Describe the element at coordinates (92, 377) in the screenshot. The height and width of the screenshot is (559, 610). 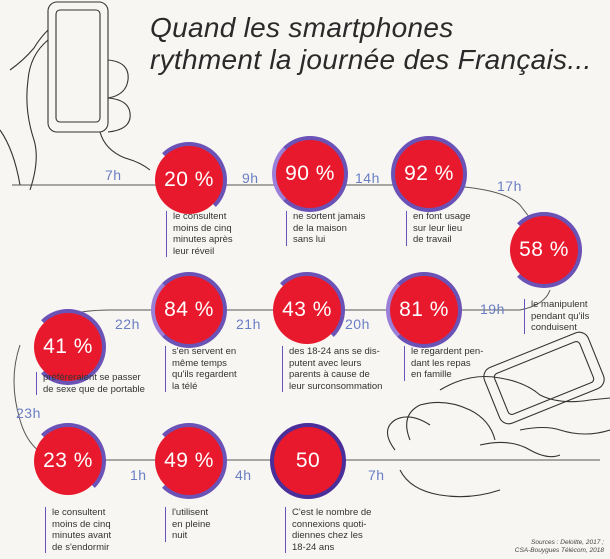
I see `caption-line: préféreraient se passer` at that location.